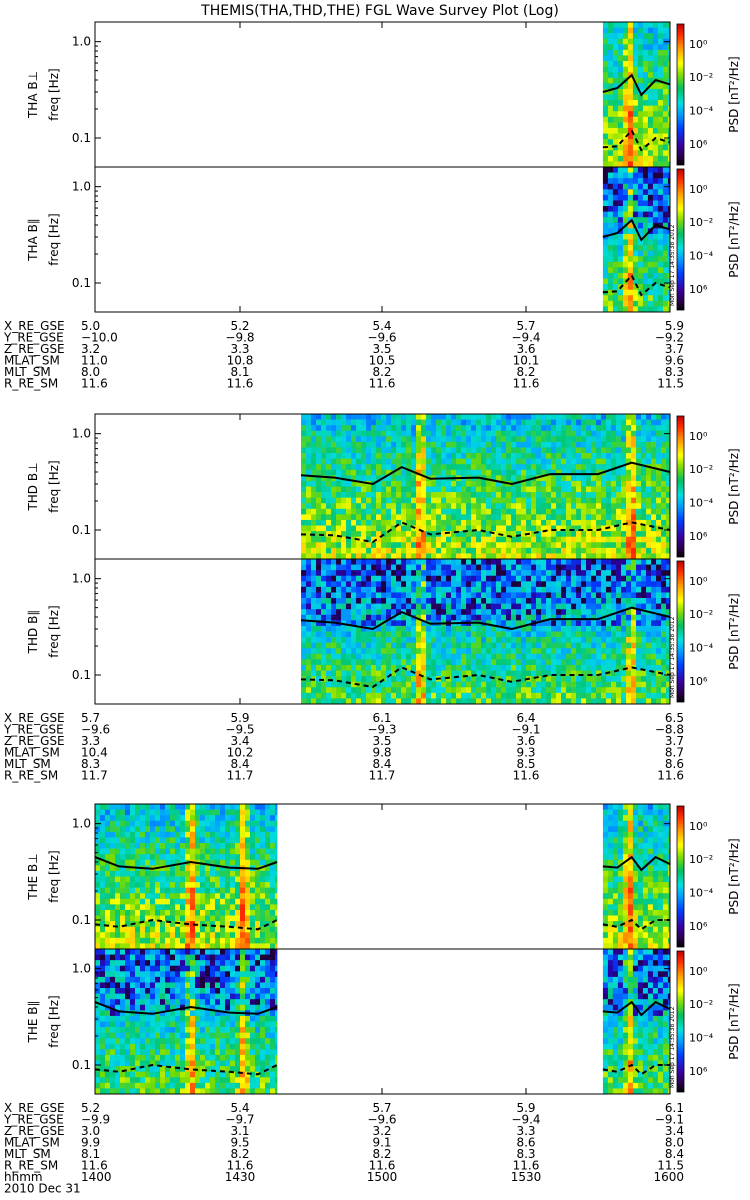  Describe the element at coordinates (674, 1108) in the screenshot. I see `ephemeris-value: 6.1` at that location.